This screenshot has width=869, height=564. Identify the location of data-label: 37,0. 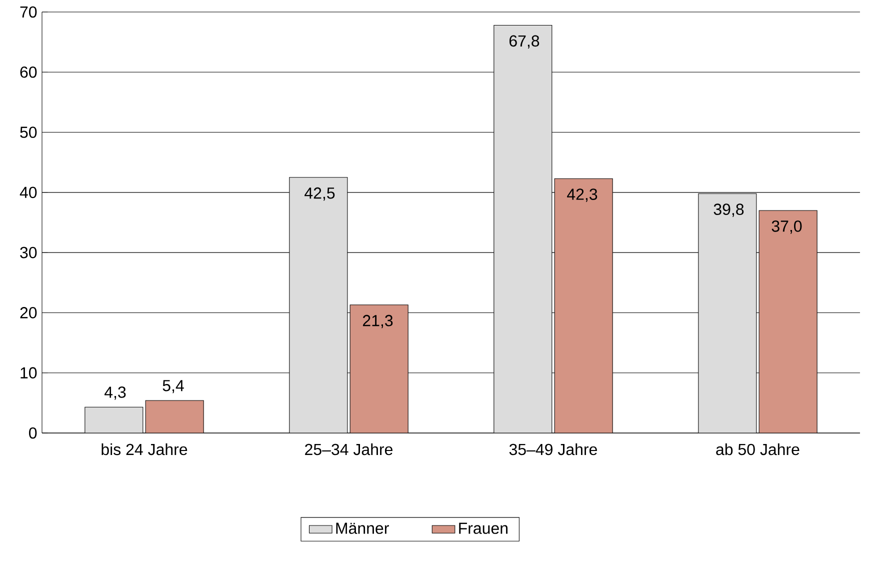
(787, 227).